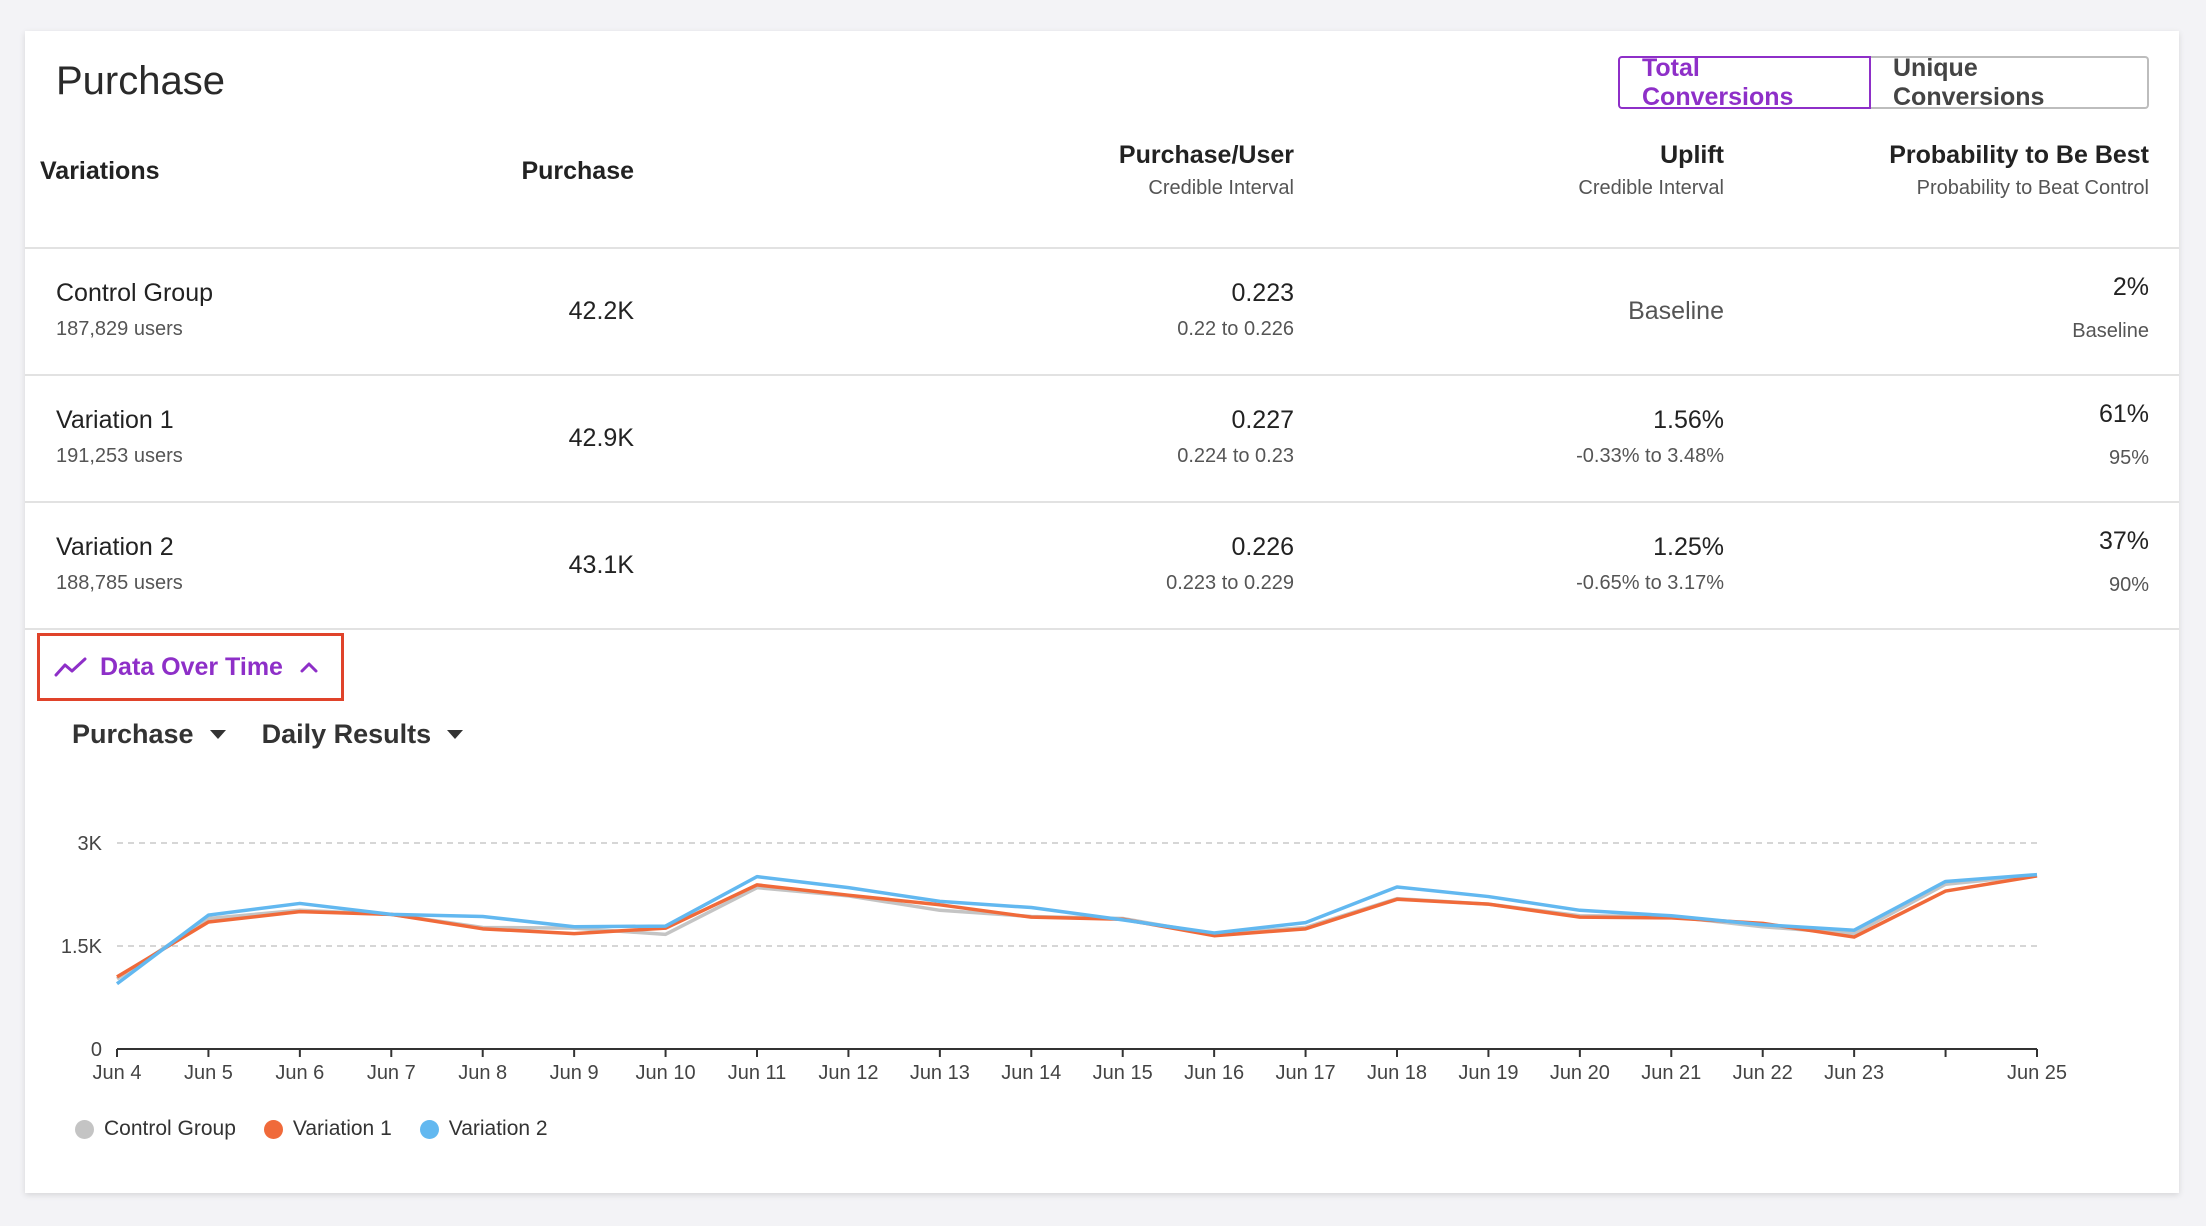 The image size is (2206, 1226). What do you see at coordinates (601, 311) in the screenshot?
I see `purchase-value: 42.2K` at bounding box center [601, 311].